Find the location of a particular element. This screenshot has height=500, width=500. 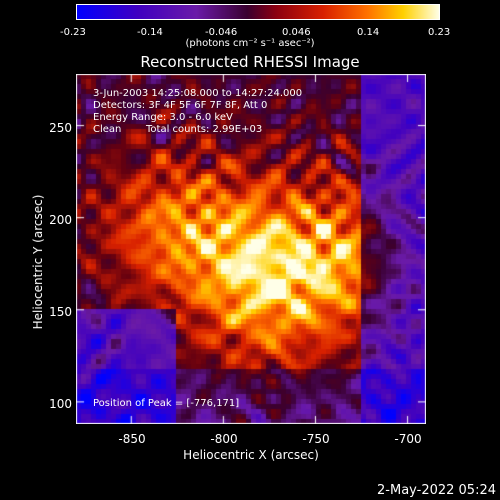

x-tick-label: -750 is located at coordinates (316, 439).